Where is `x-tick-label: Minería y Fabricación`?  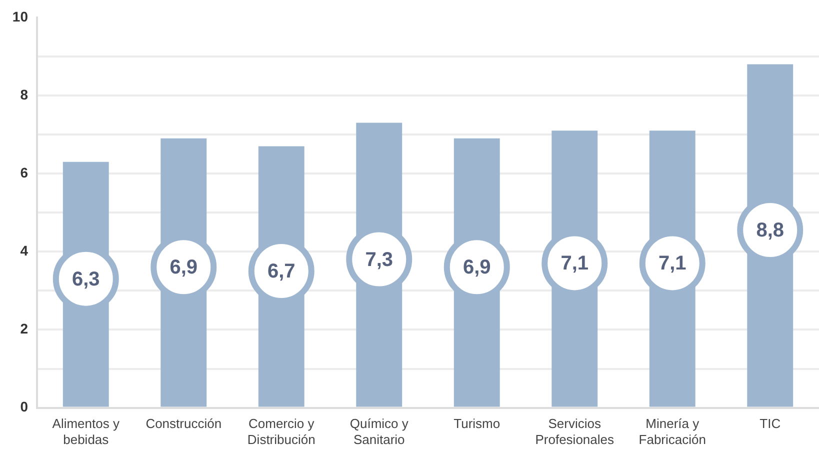 x-tick-label: Minería y Fabricación is located at coordinates (672, 431).